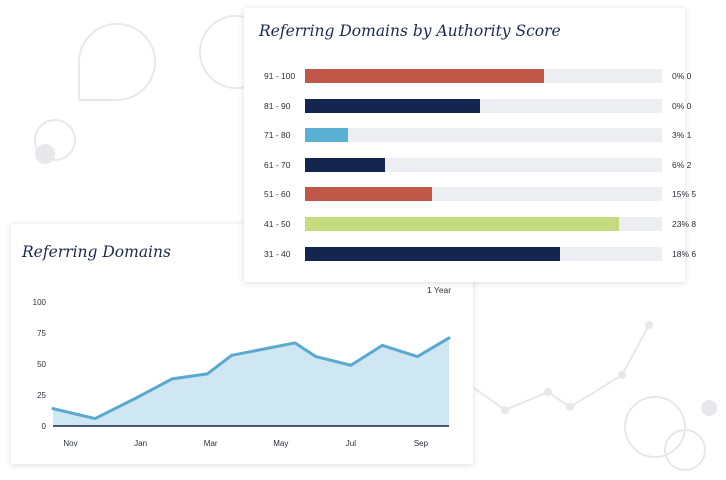 This screenshot has width=726, height=480. Describe the element at coordinates (684, 253) in the screenshot. I see `bar-value-label: 18% 6` at that location.